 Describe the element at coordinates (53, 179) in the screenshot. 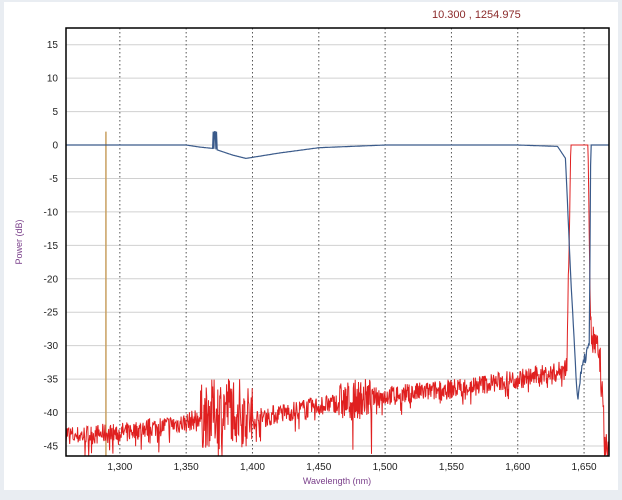

I see `y-tick-label: -5` at that location.